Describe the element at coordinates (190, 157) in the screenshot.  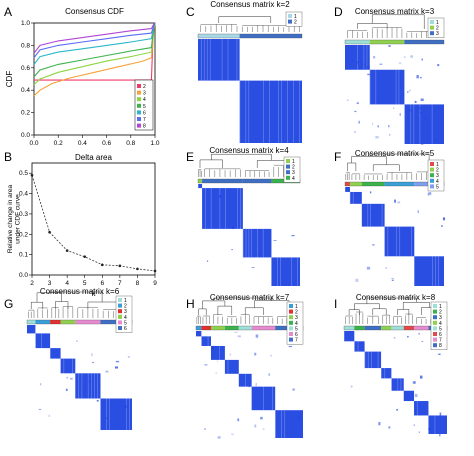
I see `panel-label-E: E` at that location.